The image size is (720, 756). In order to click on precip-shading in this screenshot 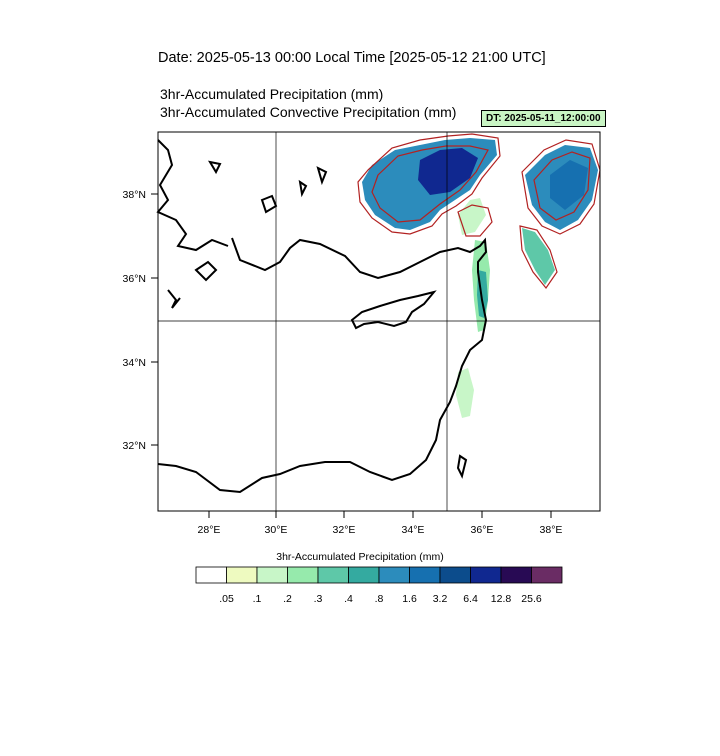, I will do `click(480, 278)`.